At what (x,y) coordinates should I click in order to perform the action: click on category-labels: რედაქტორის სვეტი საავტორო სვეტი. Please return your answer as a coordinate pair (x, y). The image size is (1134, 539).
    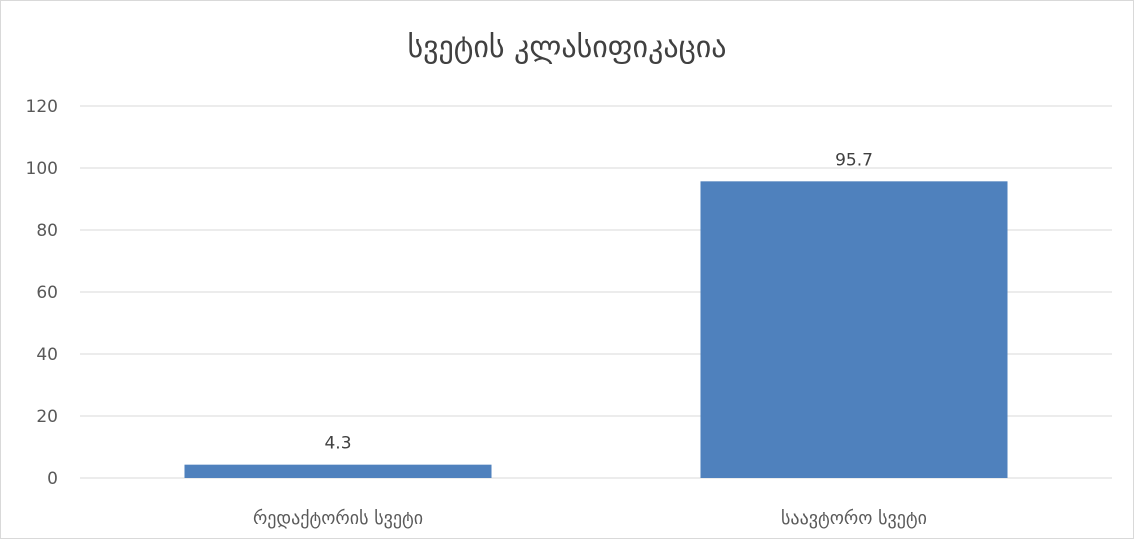
    Looking at the image, I should click on (590, 518).